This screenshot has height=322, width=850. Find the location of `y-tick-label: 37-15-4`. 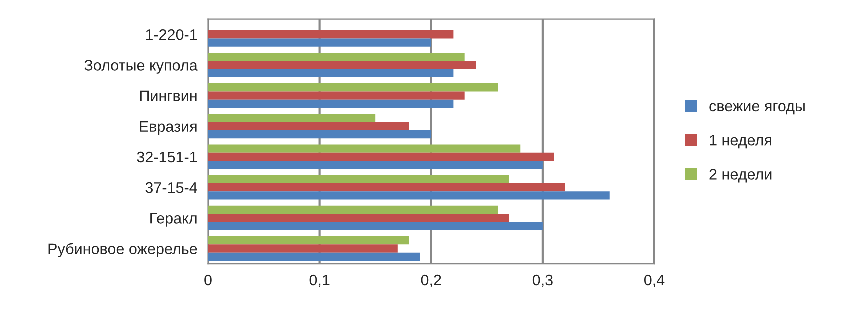

y-tick-label: 37-15-4 is located at coordinates (172, 188).